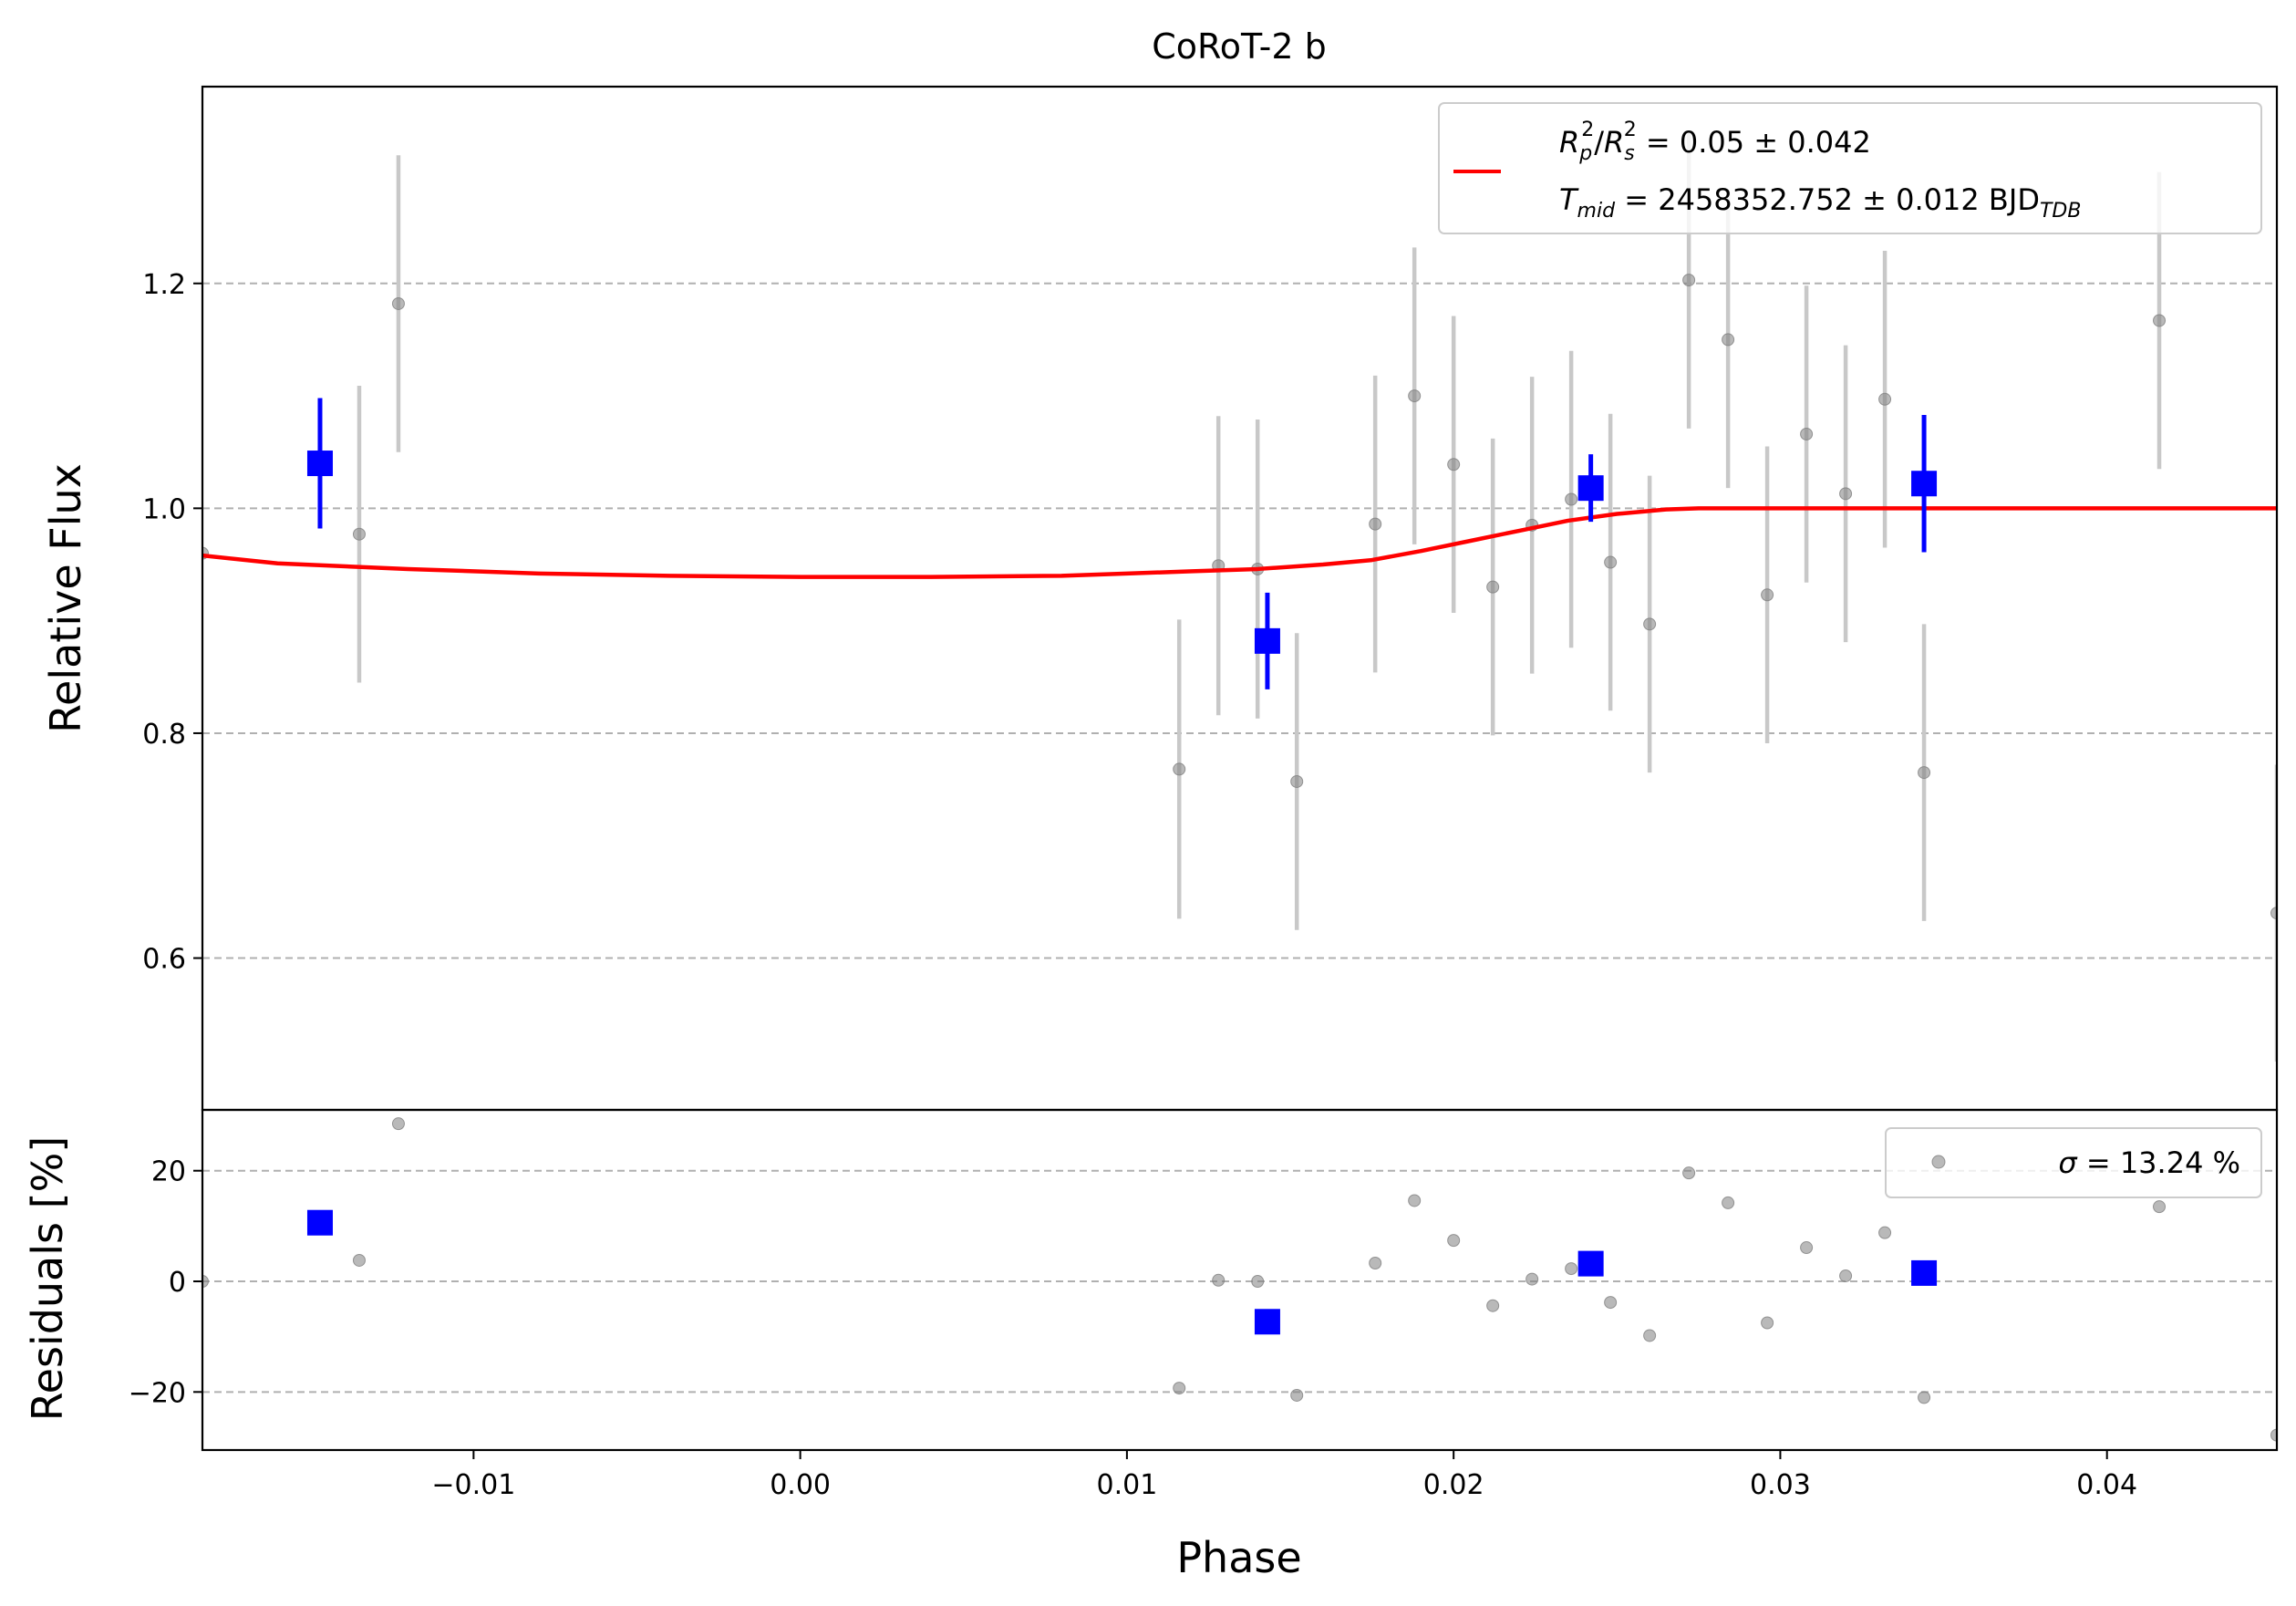 This screenshot has width=2296, height=1606. What do you see at coordinates (2068, 1162) in the screenshot?
I see `legend-sigma-symbol: σ` at bounding box center [2068, 1162].